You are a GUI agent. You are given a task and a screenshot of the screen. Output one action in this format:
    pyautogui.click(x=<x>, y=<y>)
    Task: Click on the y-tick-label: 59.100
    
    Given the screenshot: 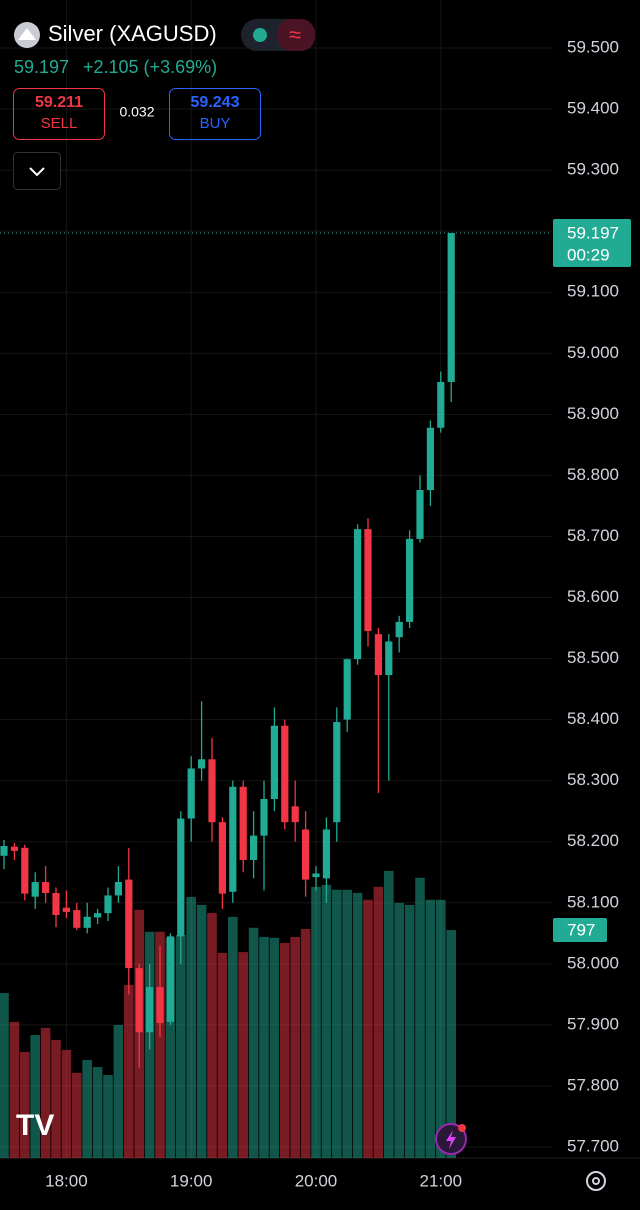 What is the action you would take?
    pyautogui.click(x=593, y=291)
    